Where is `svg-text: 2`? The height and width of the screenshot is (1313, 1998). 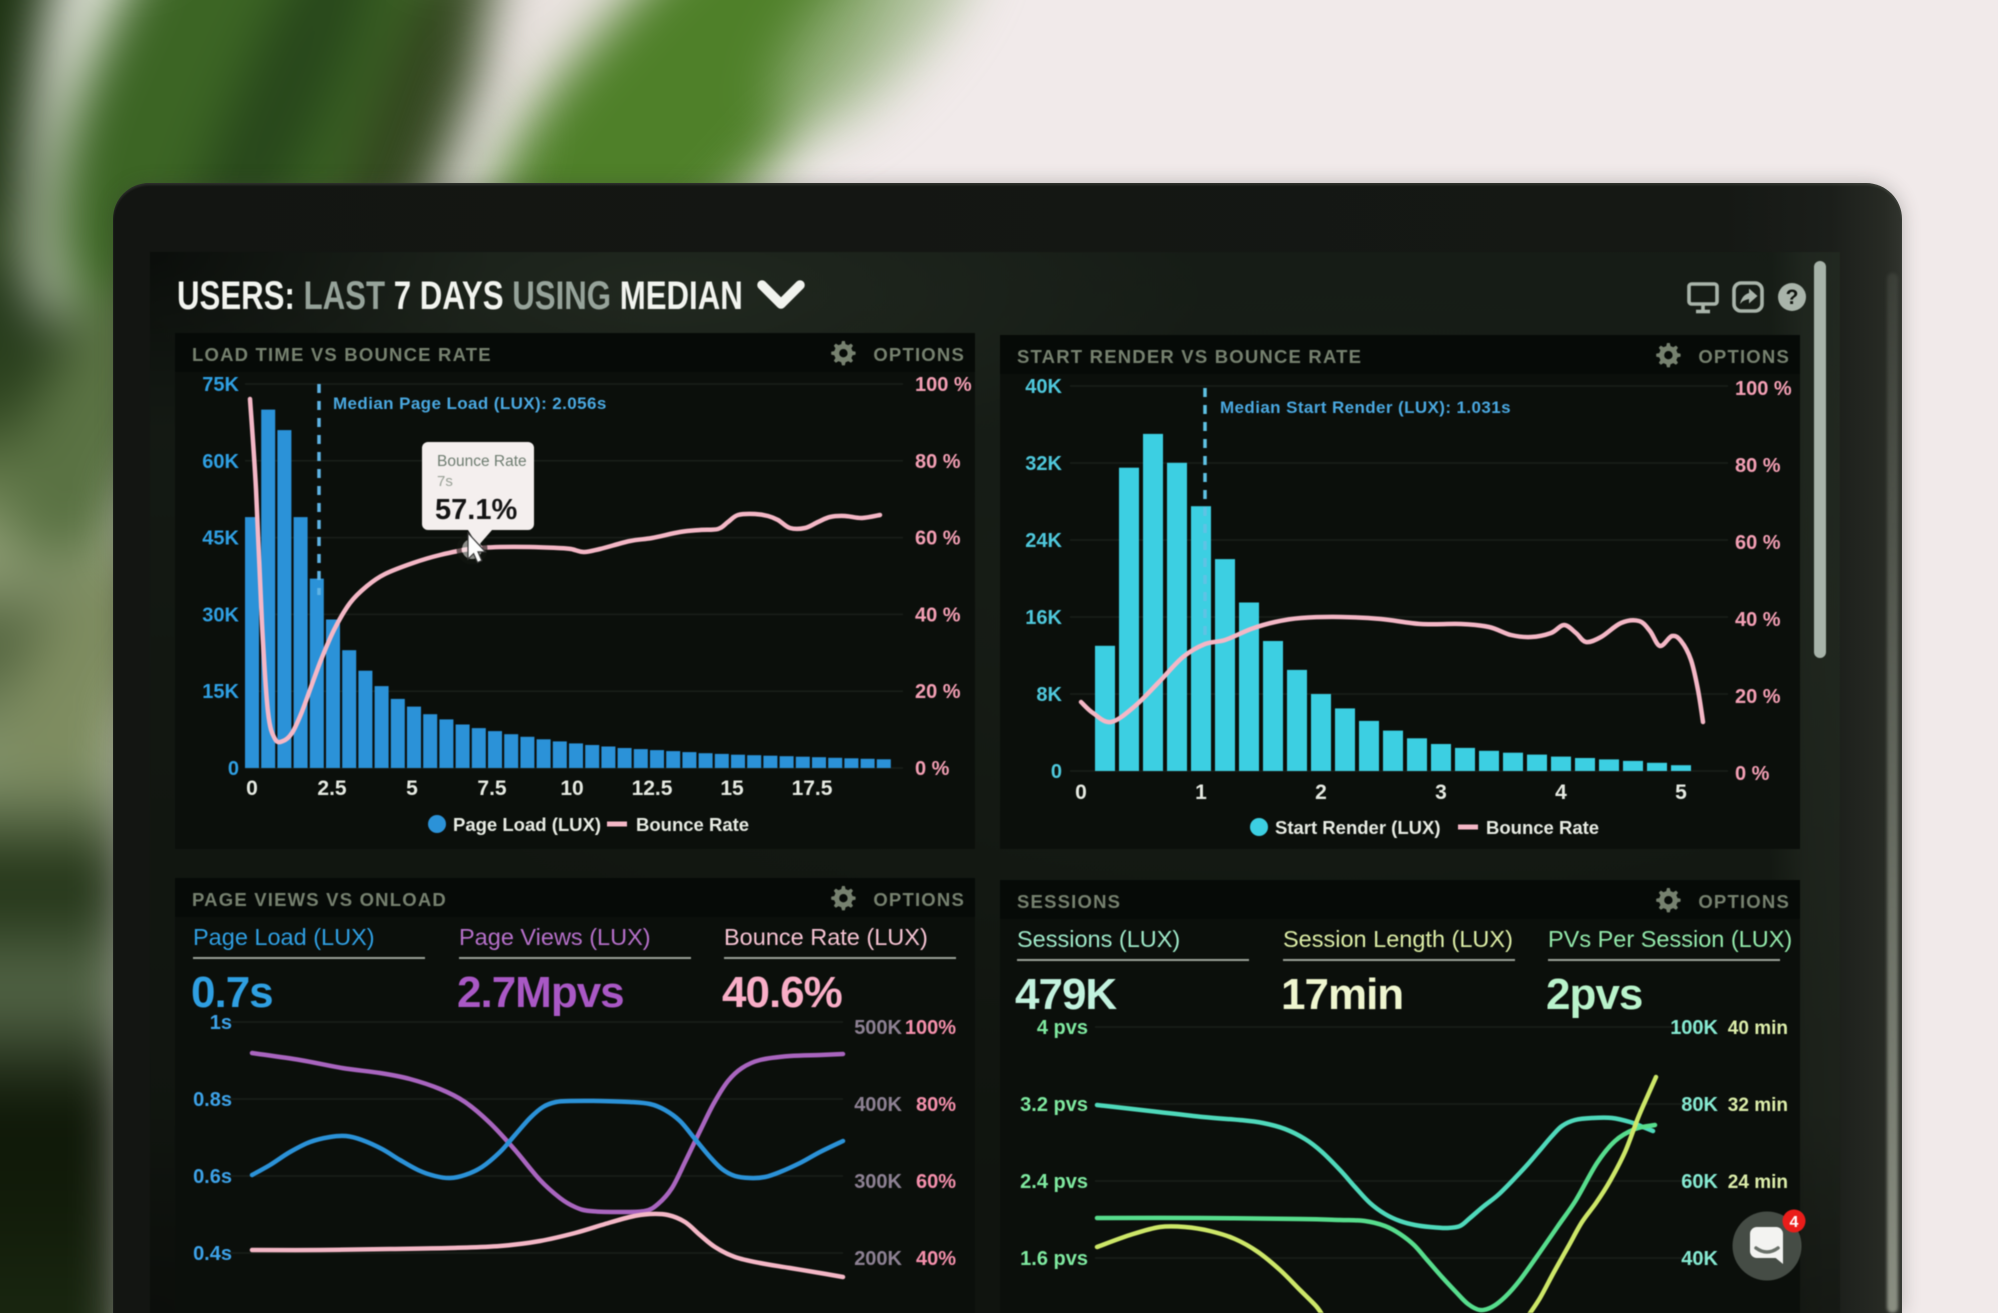 svg-text: 2 is located at coordinates (1321, 792).